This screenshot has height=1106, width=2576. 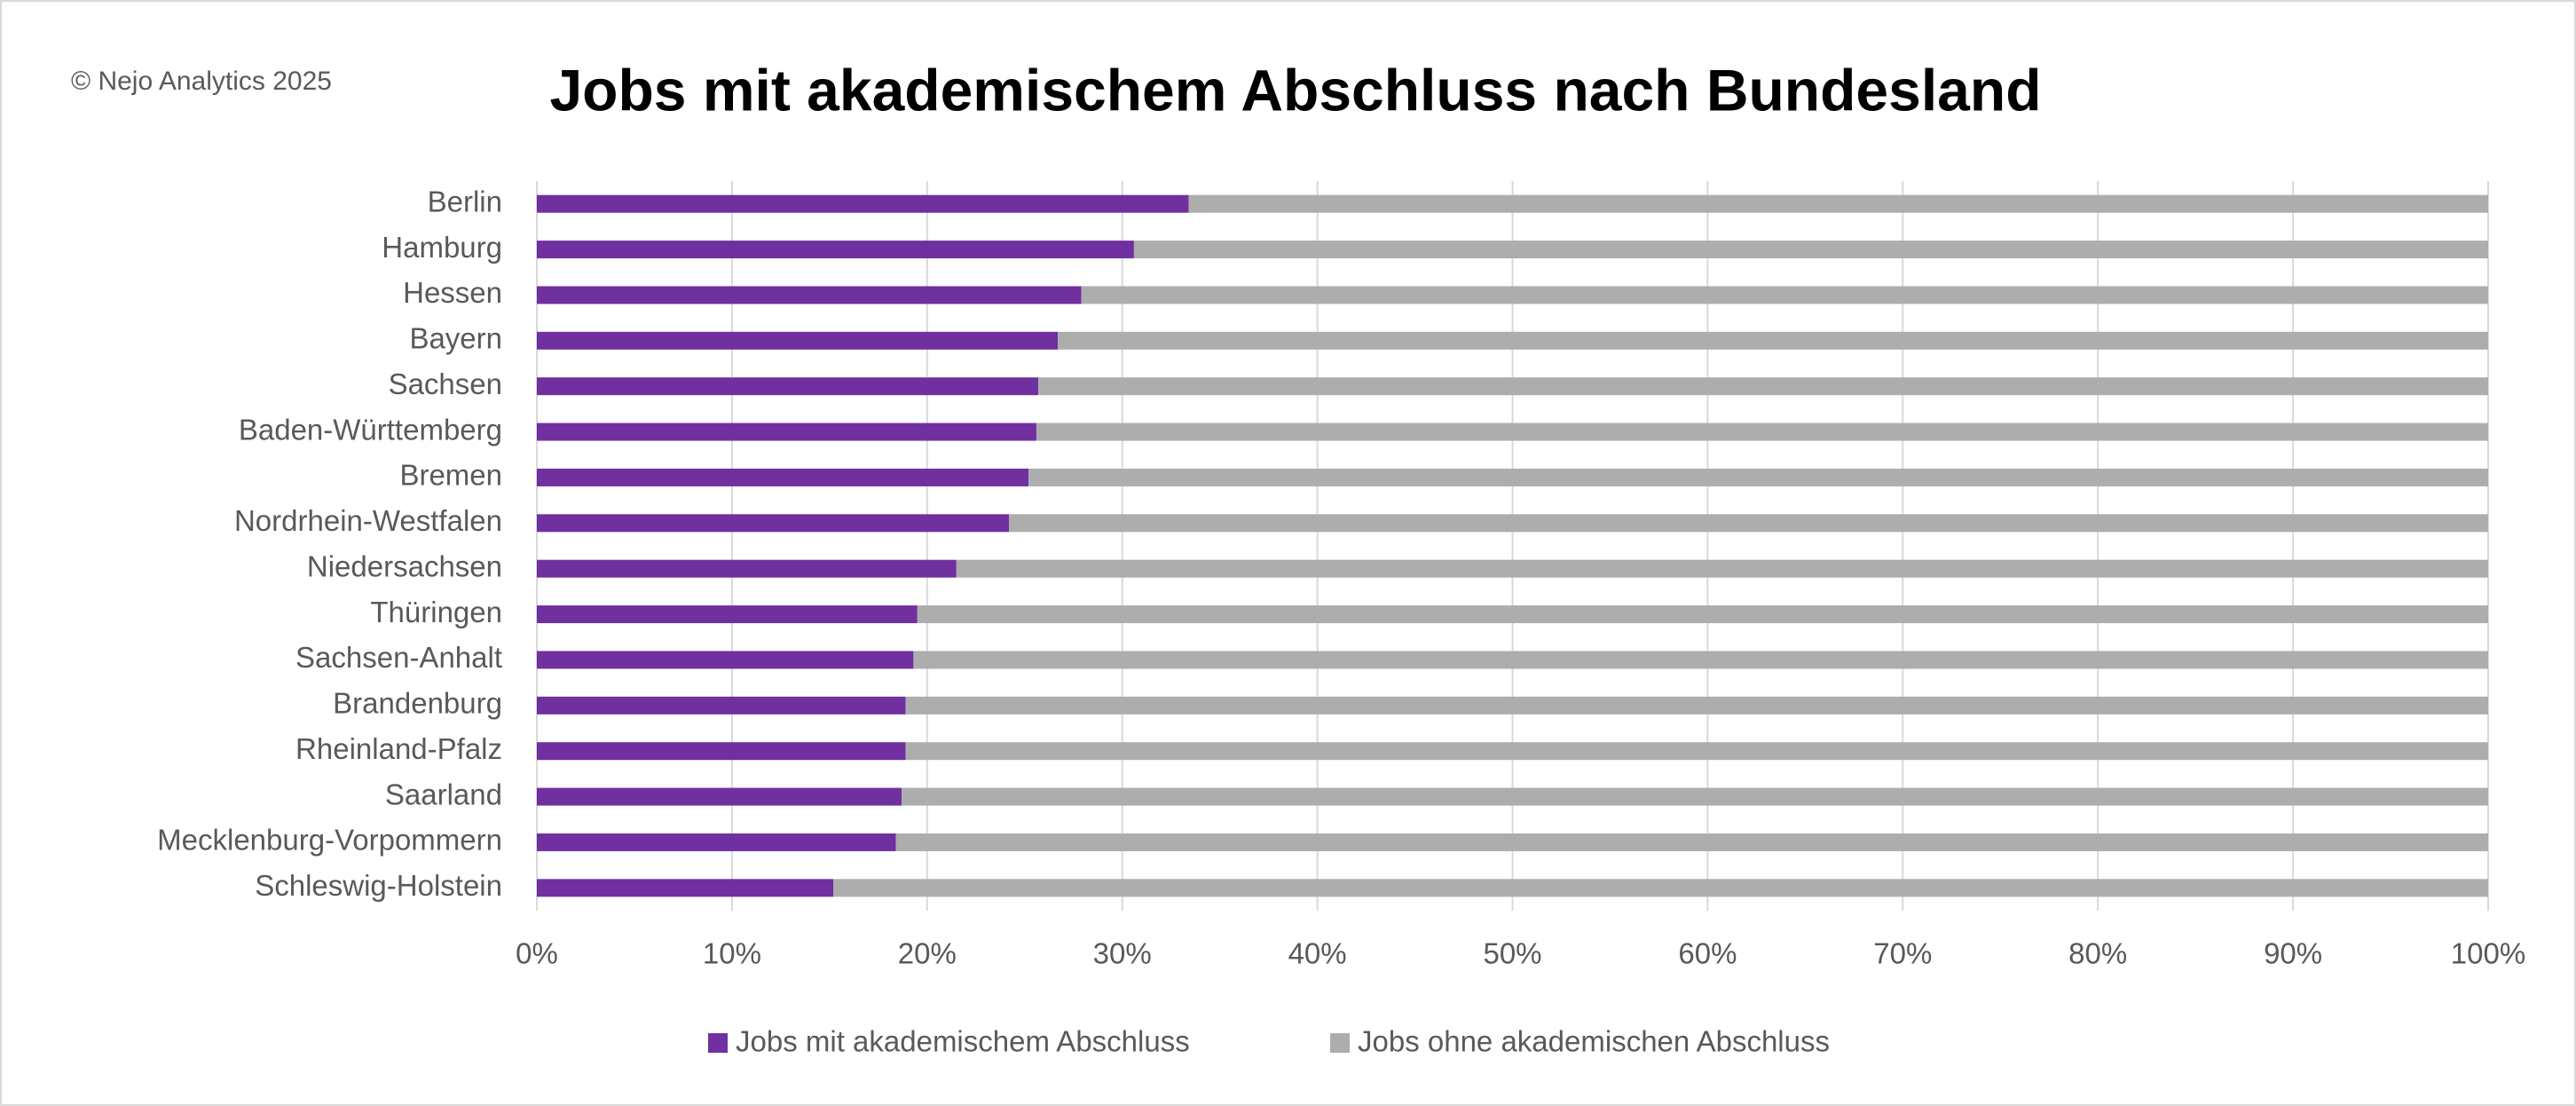 What do you see at coordinates (2293, 953) in the screenshot?
I see `x-tick-label: 90%` at bounding box center [2293, 953].